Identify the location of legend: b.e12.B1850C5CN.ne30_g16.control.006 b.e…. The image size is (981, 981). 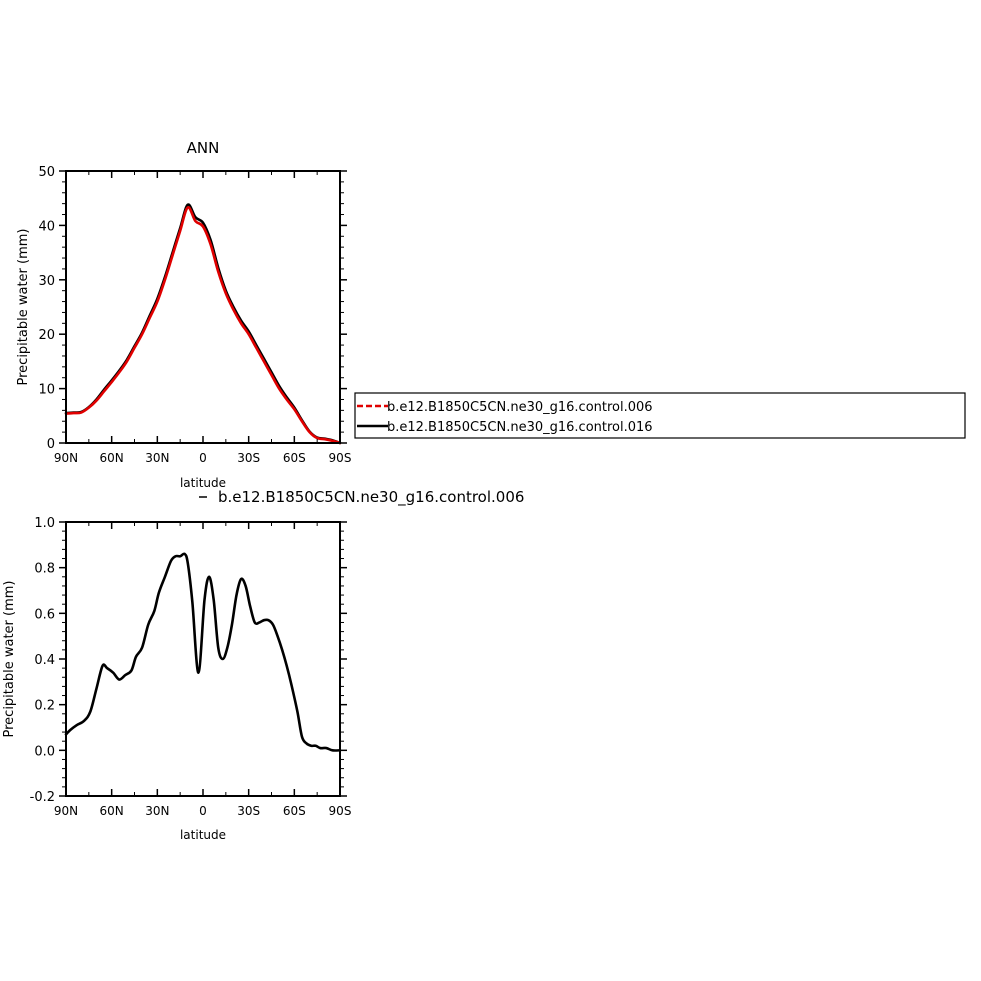
(660, 415).